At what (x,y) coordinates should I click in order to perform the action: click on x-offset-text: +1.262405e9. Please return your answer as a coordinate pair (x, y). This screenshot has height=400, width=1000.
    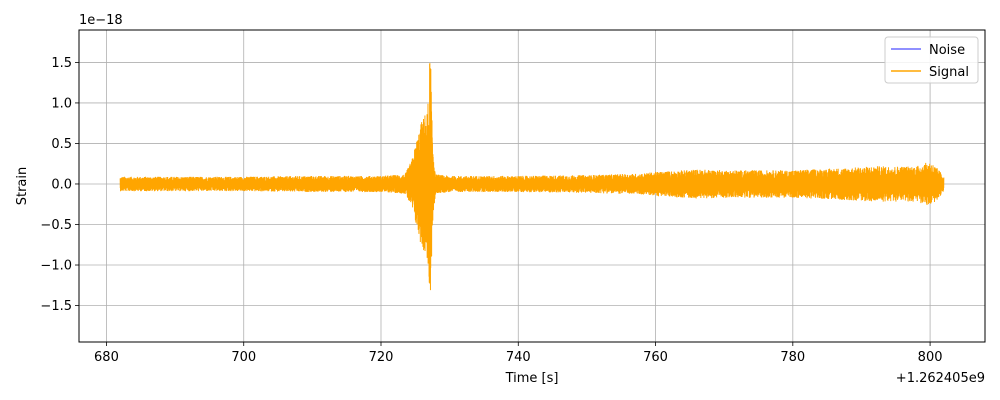
    Looking at the image, I should click on (940, 378).